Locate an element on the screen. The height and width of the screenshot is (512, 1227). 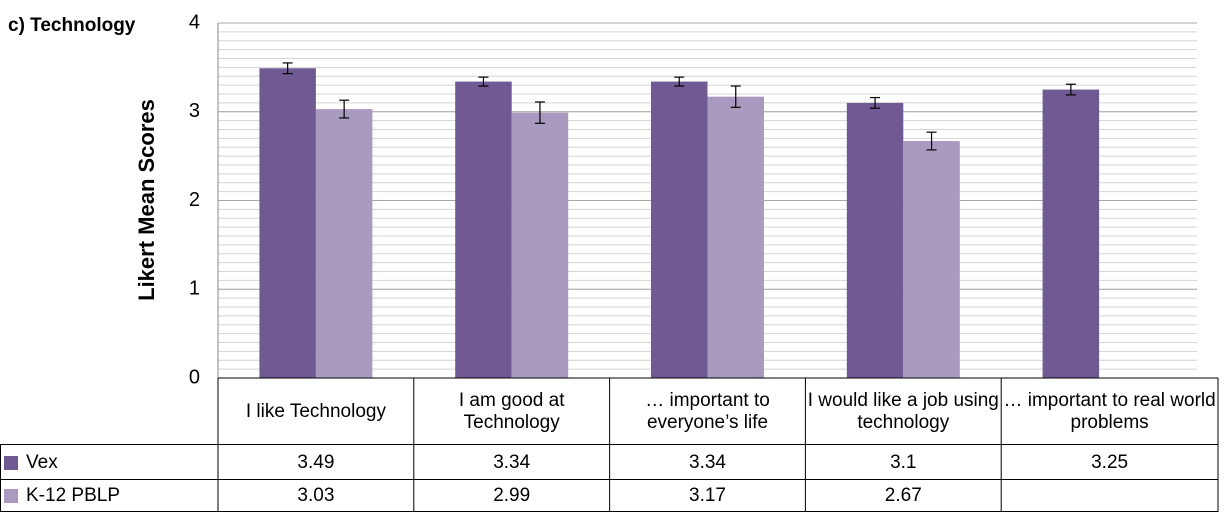
y-tick-label: 3 is located at coordinates (194, 111).